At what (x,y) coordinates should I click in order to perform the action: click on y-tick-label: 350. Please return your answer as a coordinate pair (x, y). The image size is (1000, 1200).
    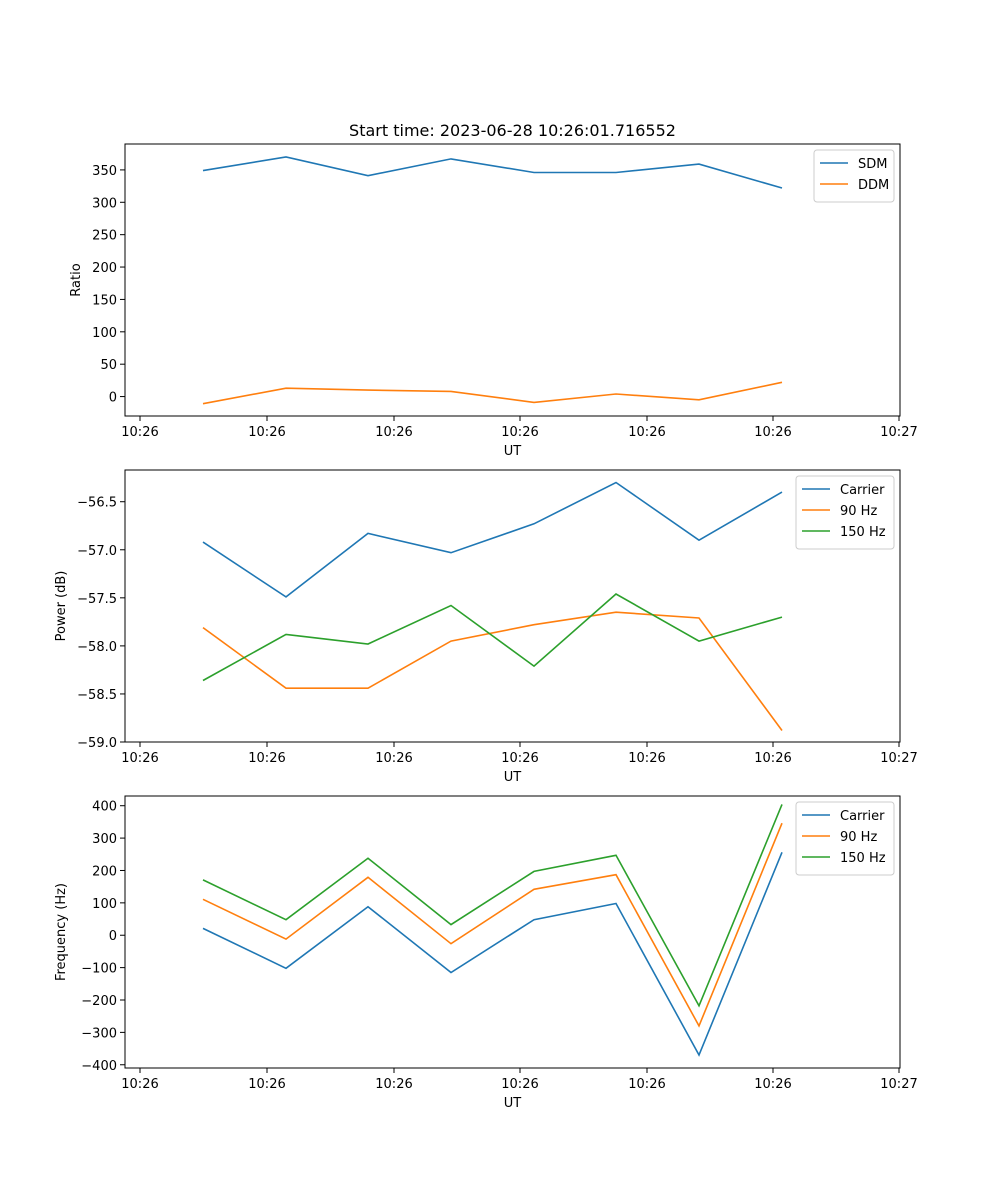
    Looking at the image, I should click on (104, 171).